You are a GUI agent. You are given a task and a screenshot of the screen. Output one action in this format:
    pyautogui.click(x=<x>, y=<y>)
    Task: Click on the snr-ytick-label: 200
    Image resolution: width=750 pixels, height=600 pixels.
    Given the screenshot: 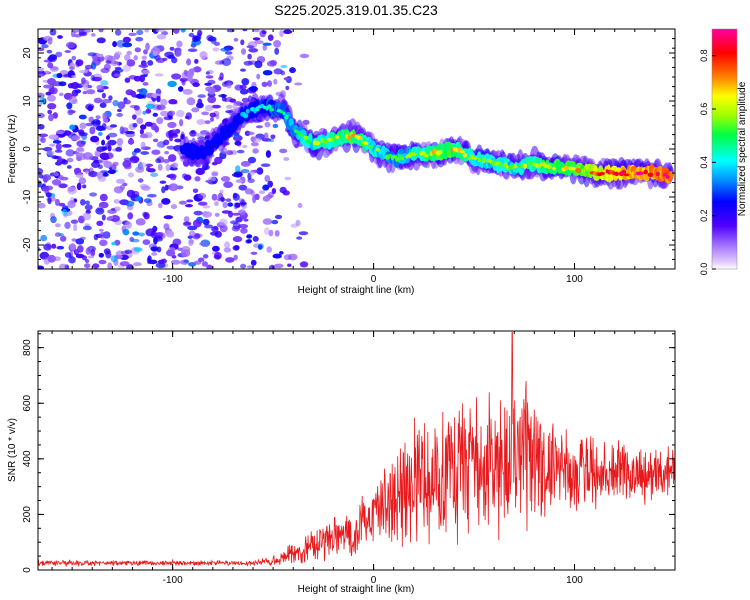 What is the action you would take?
    pyautogui.click(x=27, y=514)
    